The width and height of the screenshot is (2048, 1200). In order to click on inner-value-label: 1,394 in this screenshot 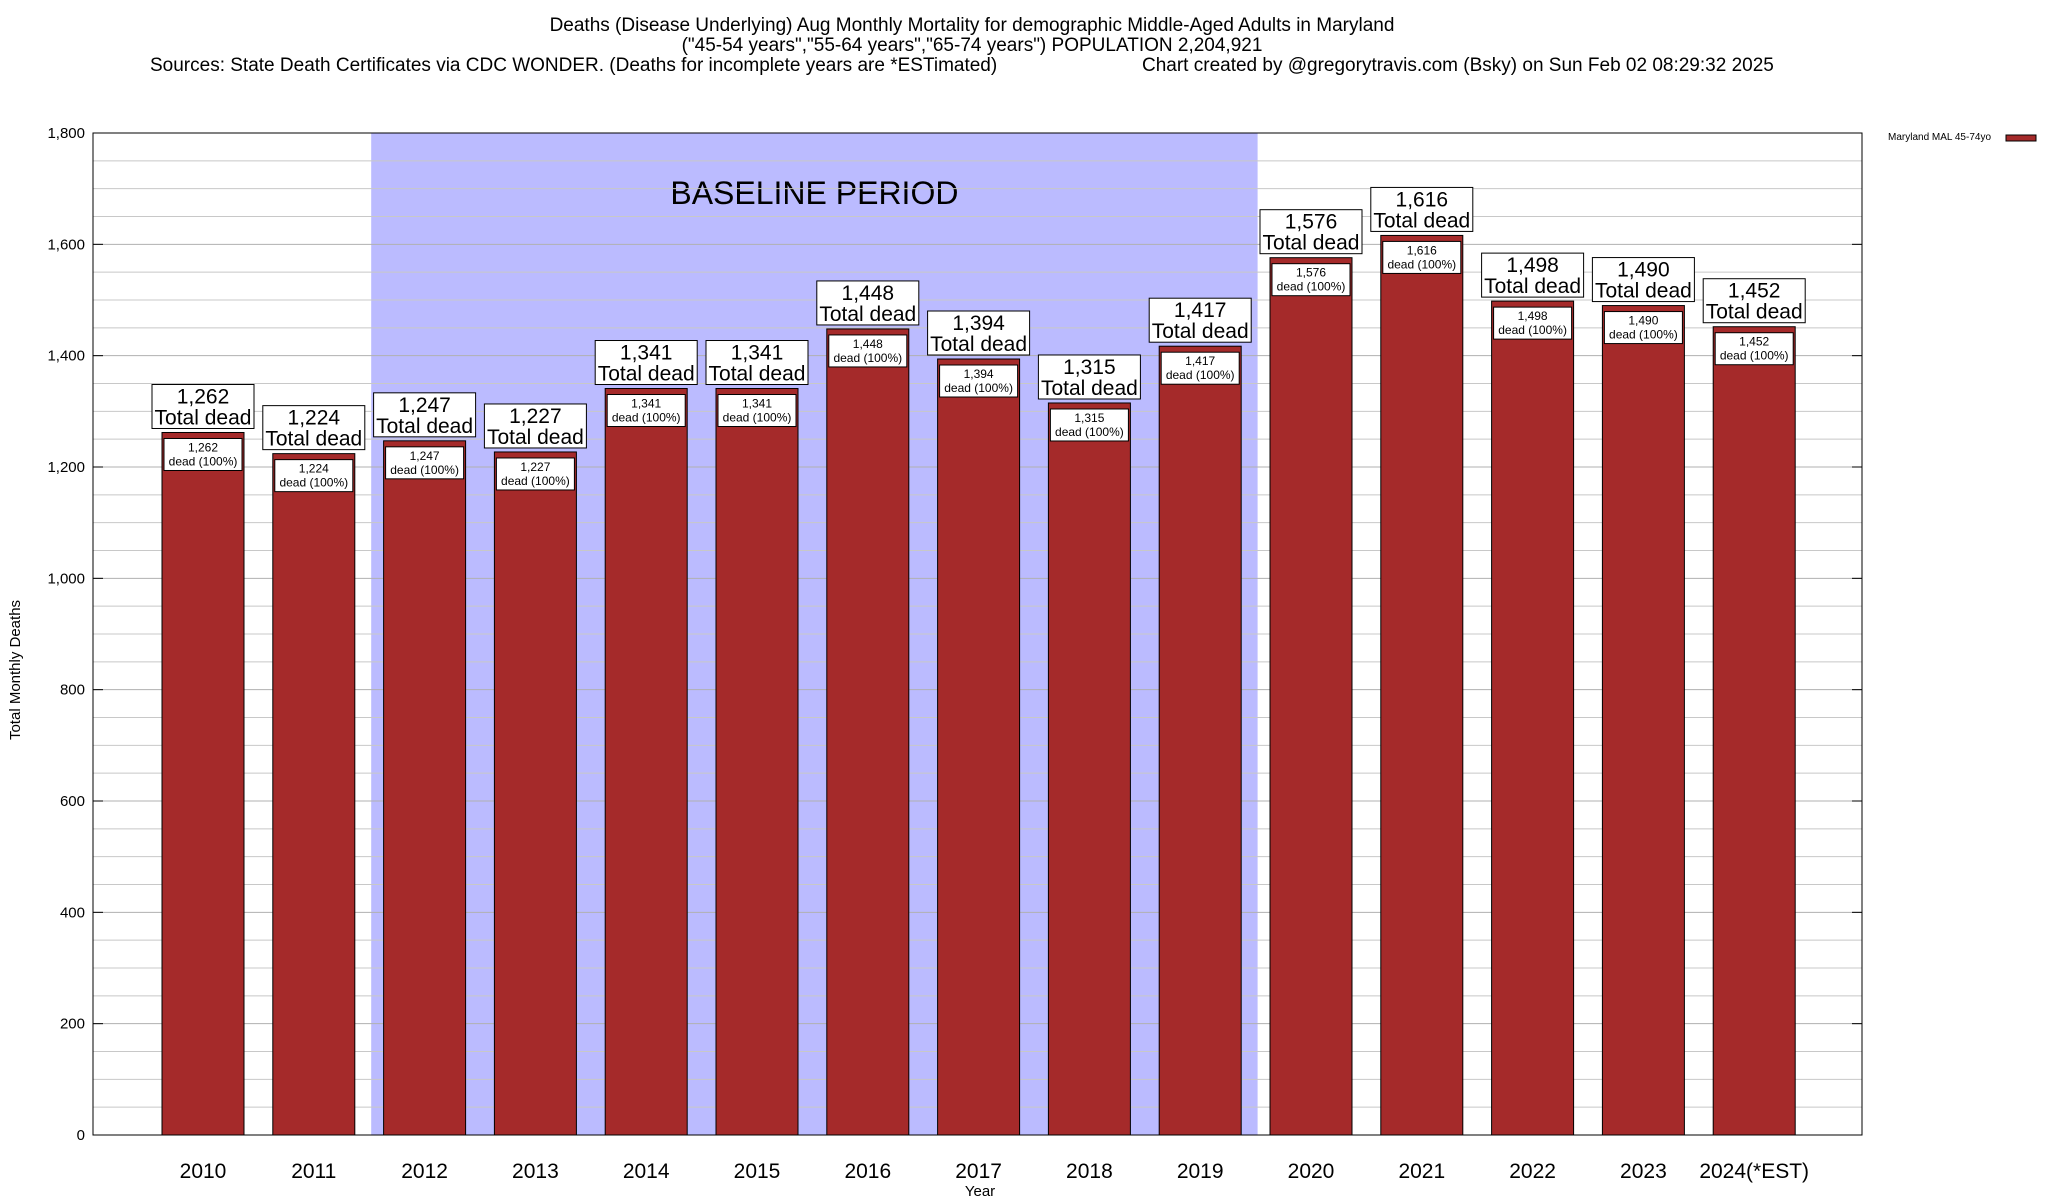, I will do `click(979, 374)`.